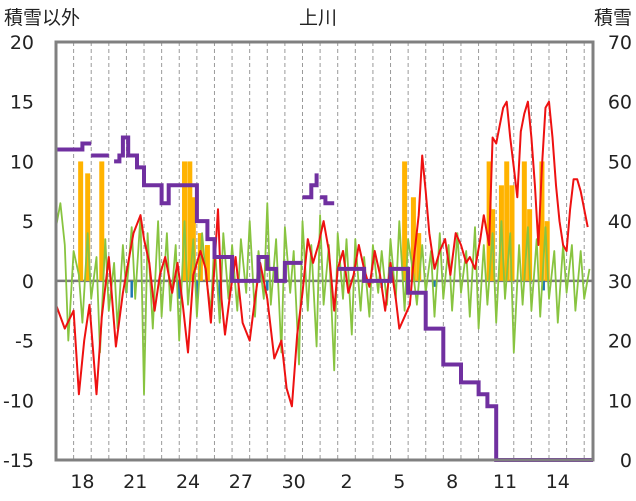  What do you see at coordinates (82, 482) in the screenshot?
I see `x-tick-label: 18` at bounding box center [82, 482].